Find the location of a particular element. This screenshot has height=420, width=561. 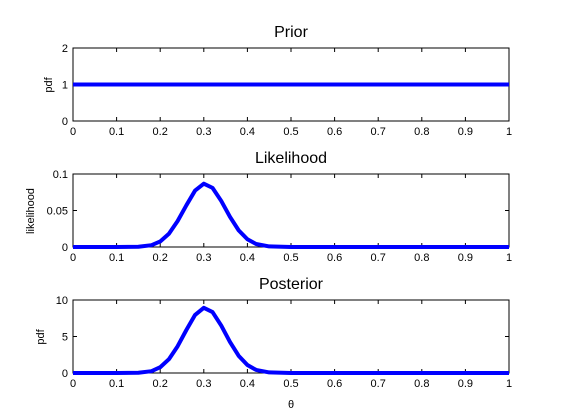

series-line-likelihood is located at coordinates (291, 215).